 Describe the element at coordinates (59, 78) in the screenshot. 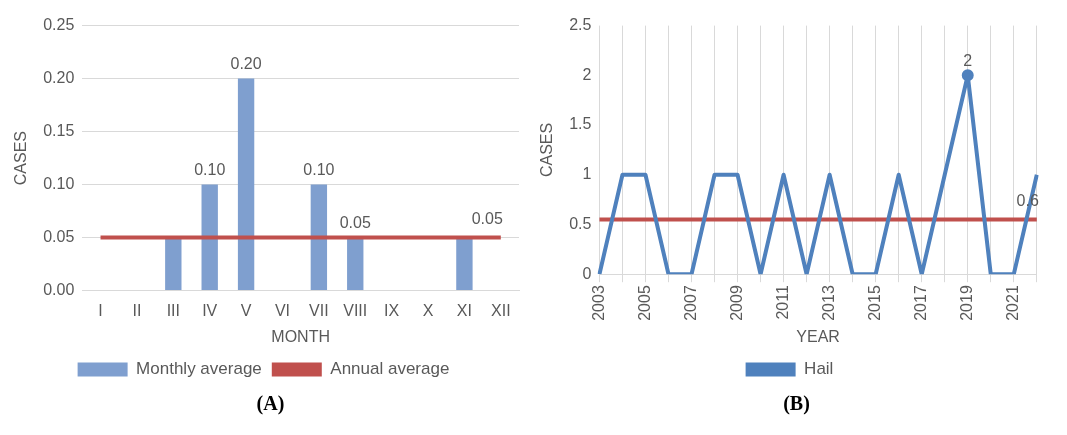

I see `y-tick-label: 0.20` at that location.